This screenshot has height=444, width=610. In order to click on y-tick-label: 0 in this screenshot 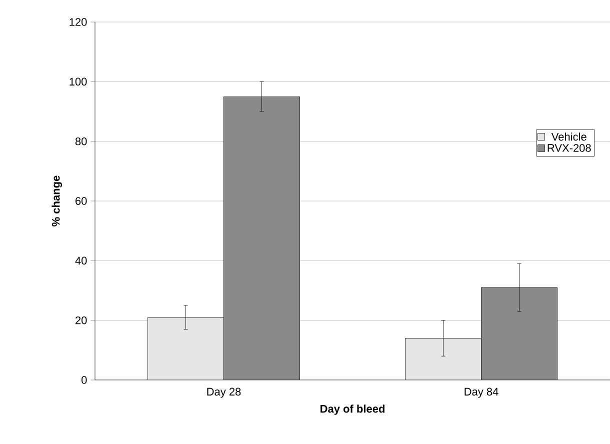, I will do `click(84, 380)`.